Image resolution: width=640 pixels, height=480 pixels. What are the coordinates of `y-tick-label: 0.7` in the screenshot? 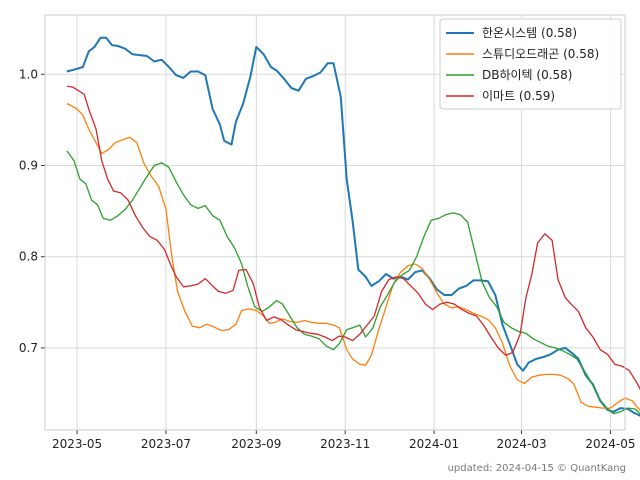 It's located at (28, 348).